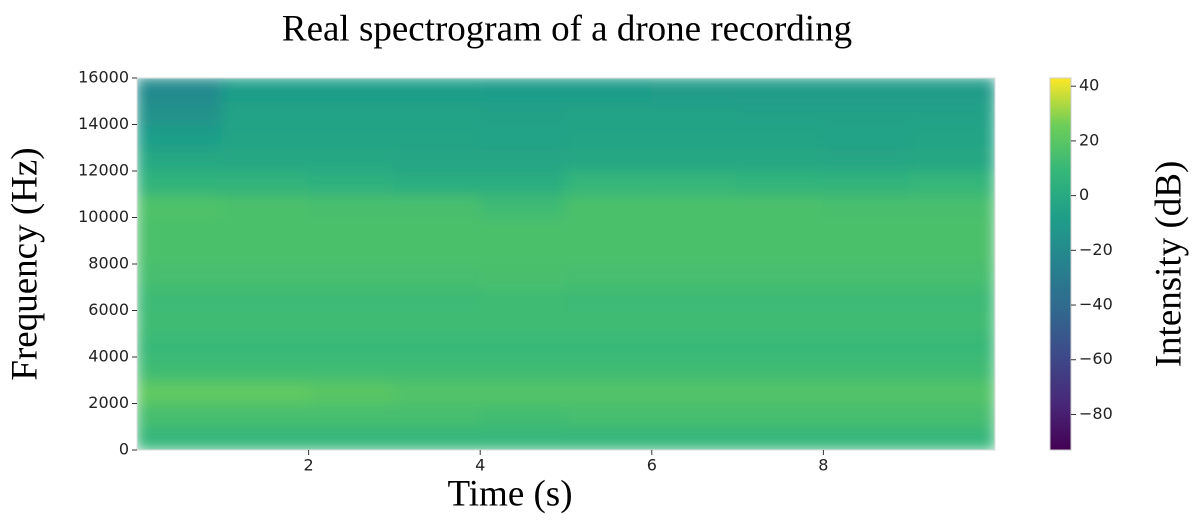 Image resolution: width=1200 pixels, height=532 pixels. Describe the element at coordinates (103, 170) in the screenshot. I see `y-tick-label: 12000` at that location.